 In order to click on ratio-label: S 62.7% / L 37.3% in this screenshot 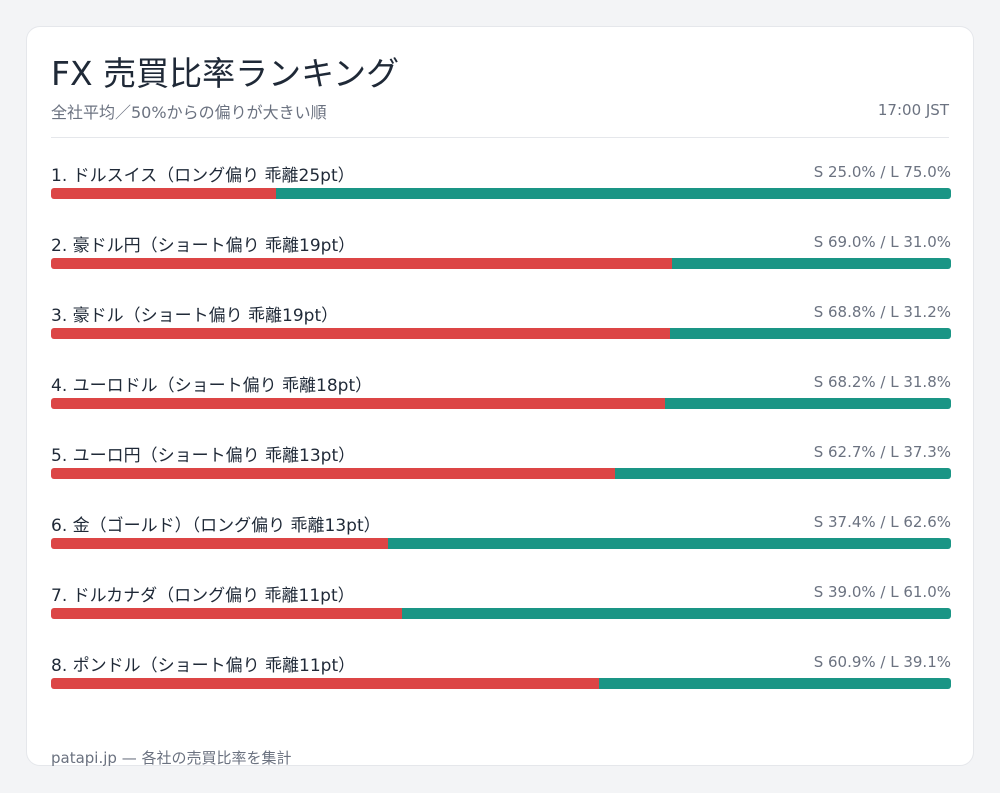, I will do `click(882, 452)`.